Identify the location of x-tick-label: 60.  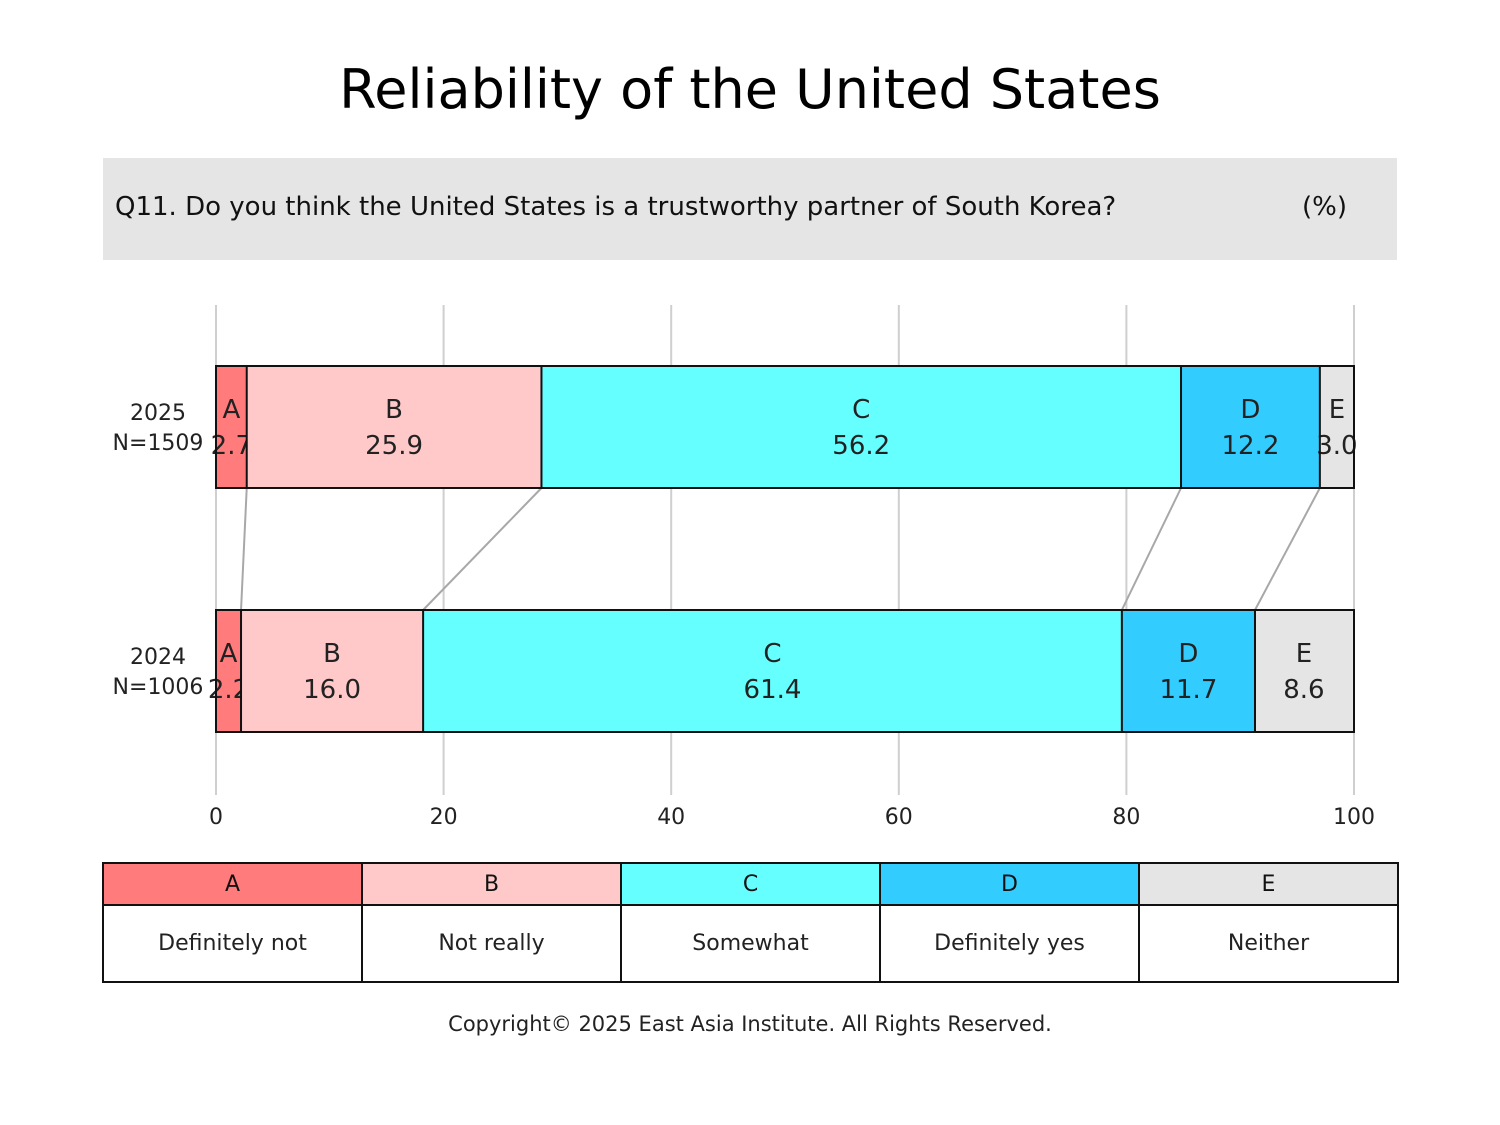
(899, 817).